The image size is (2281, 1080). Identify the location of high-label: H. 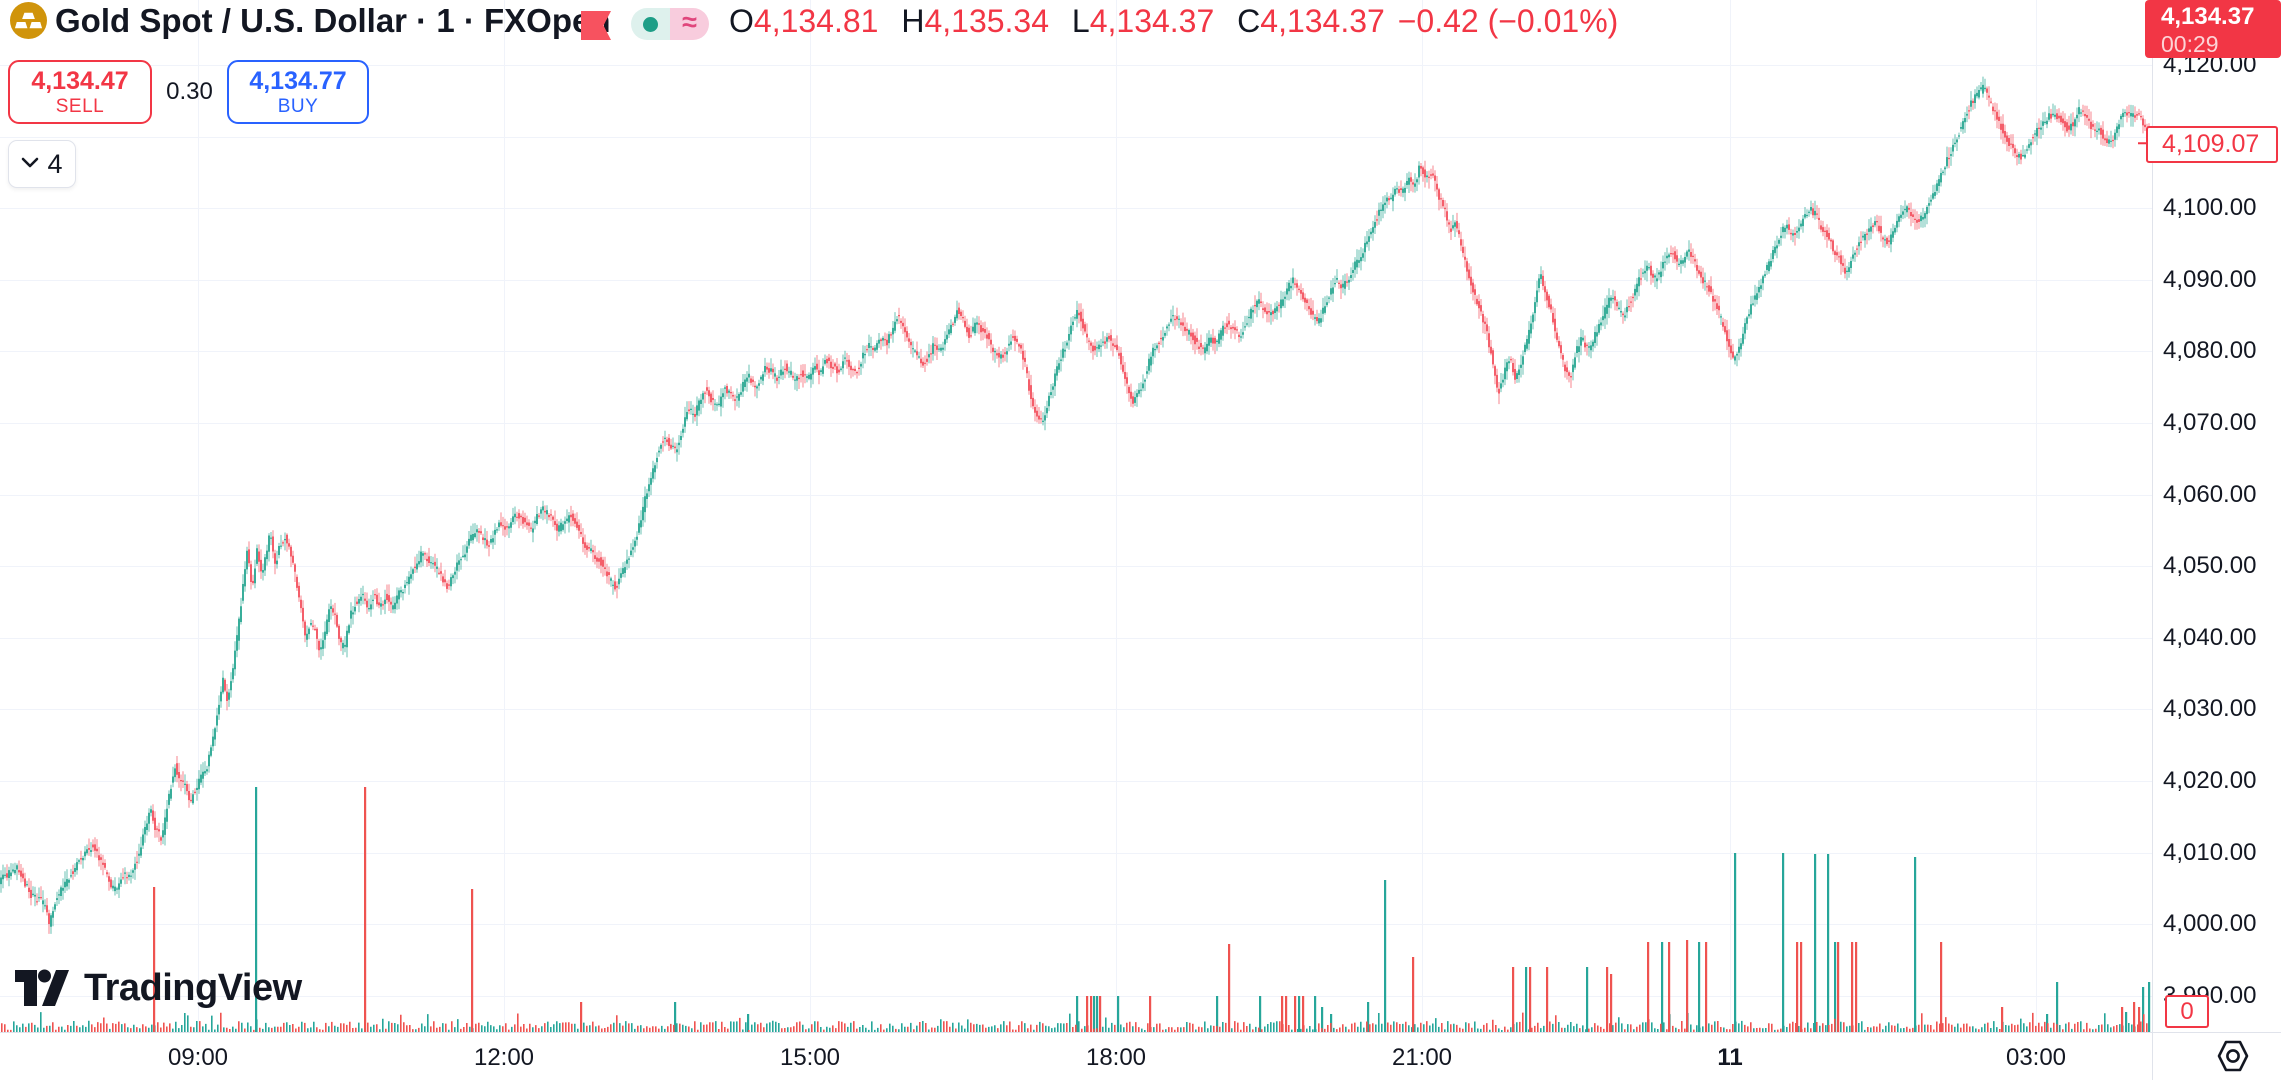
(913, 21).